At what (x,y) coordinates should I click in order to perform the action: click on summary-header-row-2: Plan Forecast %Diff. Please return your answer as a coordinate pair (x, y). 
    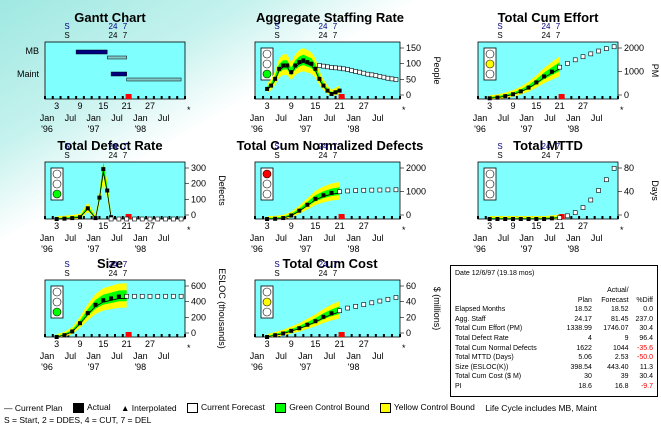
    Looking at the image, I should click on (554, 301).